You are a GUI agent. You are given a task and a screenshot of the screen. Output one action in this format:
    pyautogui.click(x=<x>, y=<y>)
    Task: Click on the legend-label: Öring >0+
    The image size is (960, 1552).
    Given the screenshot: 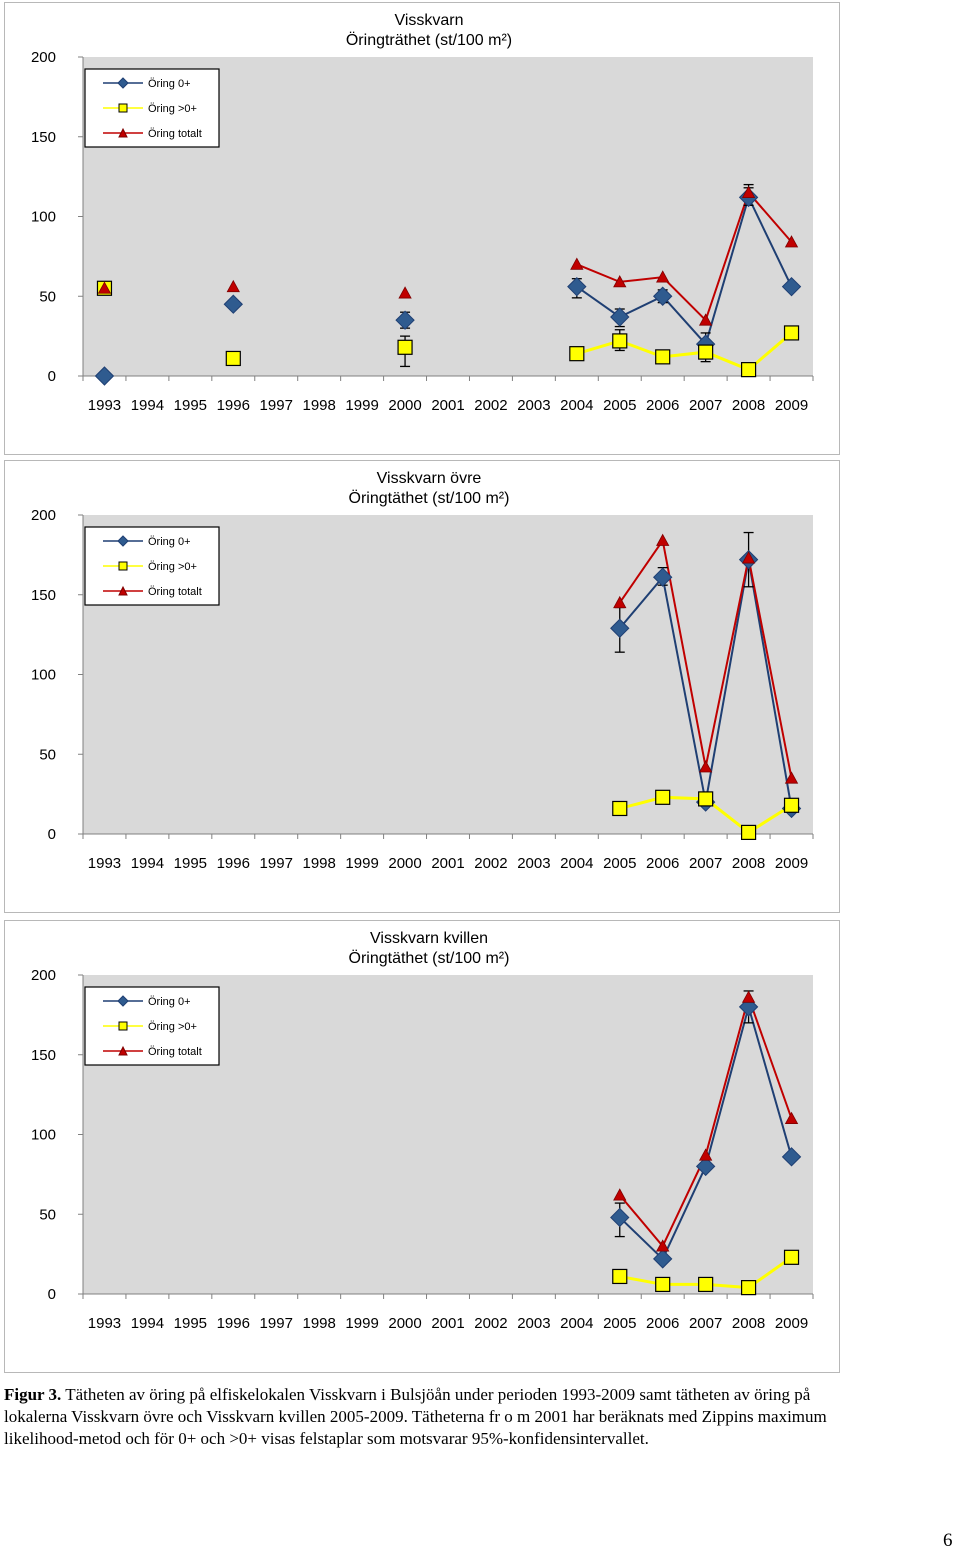 What is the action you would take?
    pyautogui.click(x=172, y=1027)
    